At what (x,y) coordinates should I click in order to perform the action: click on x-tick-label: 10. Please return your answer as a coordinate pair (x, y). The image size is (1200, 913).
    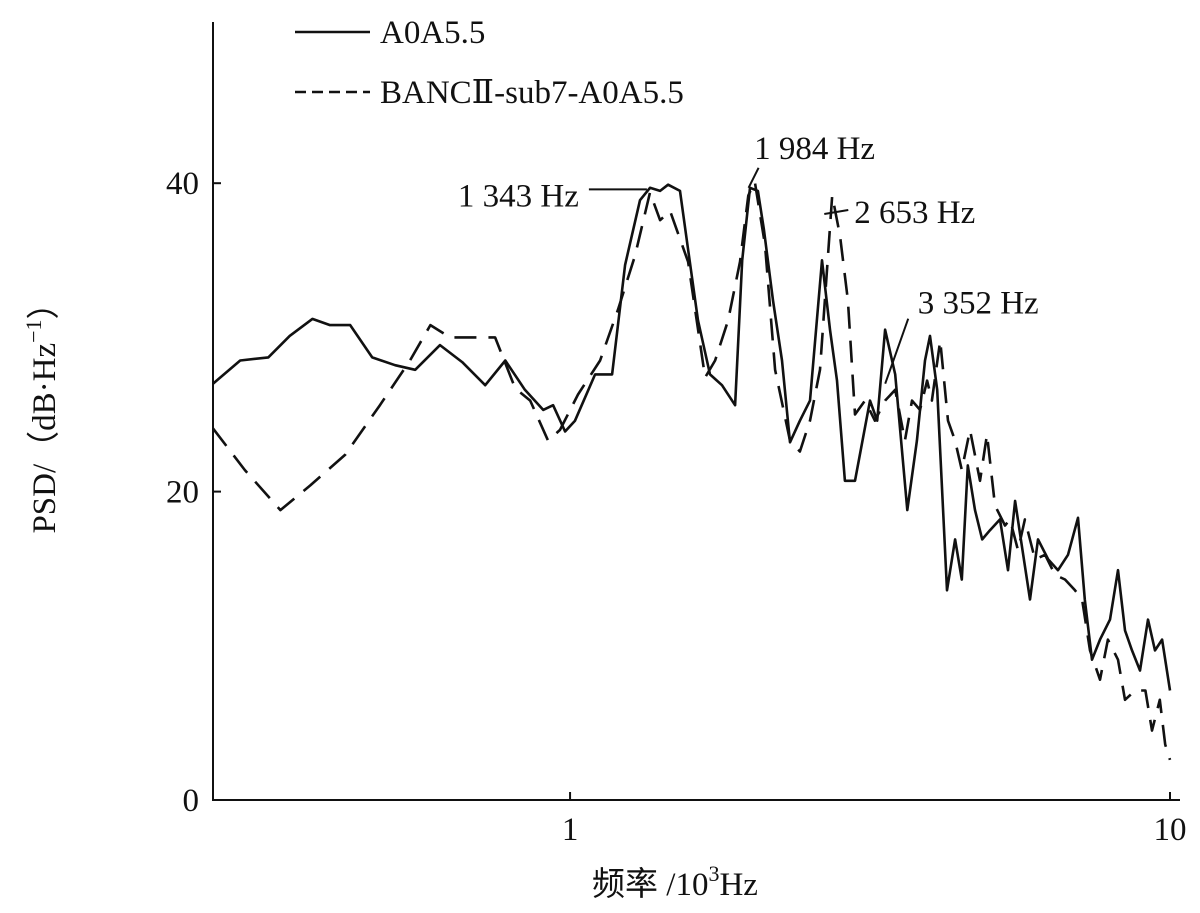
    Looking at the image, I should click on (1170, 830).